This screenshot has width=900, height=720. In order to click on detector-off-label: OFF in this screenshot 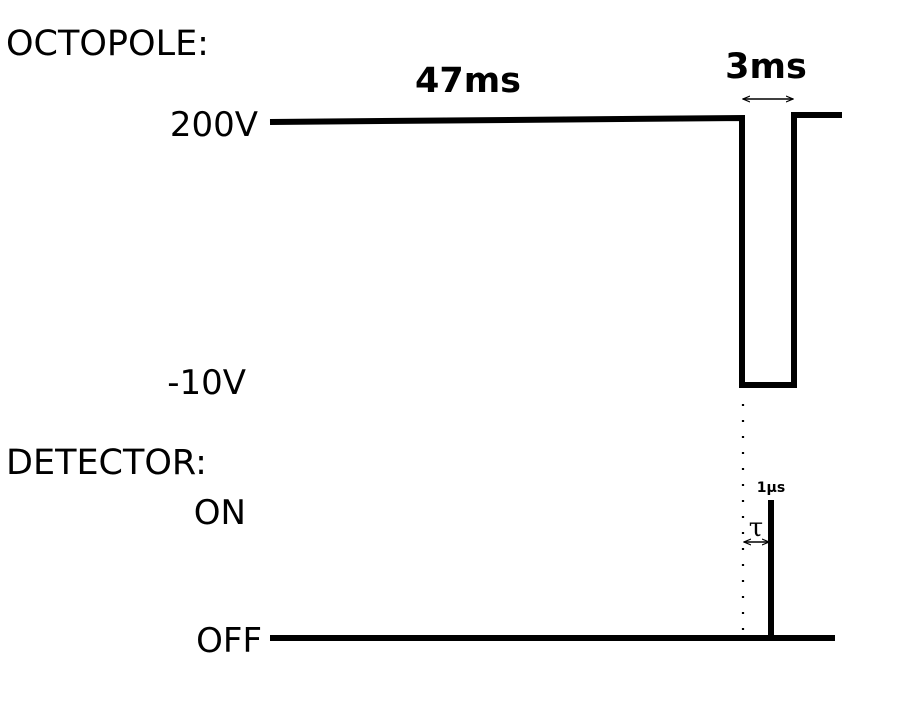, I will do `click(229, 641)`.